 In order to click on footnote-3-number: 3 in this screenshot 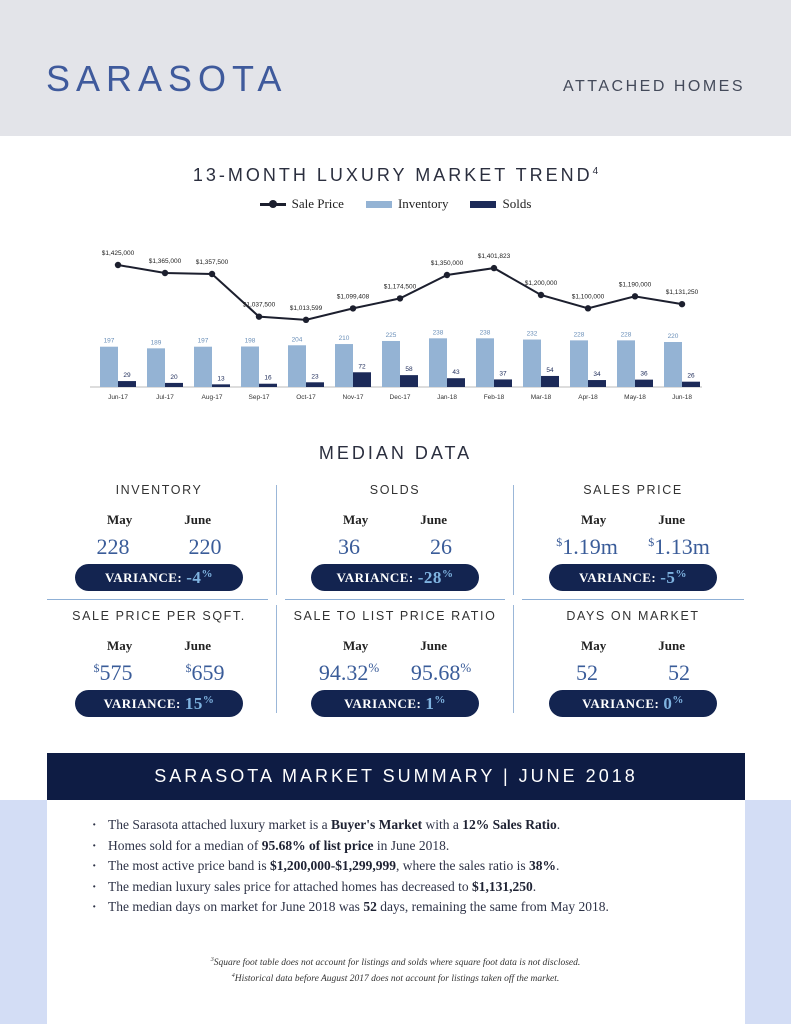, I will do `click(212, 960)`.